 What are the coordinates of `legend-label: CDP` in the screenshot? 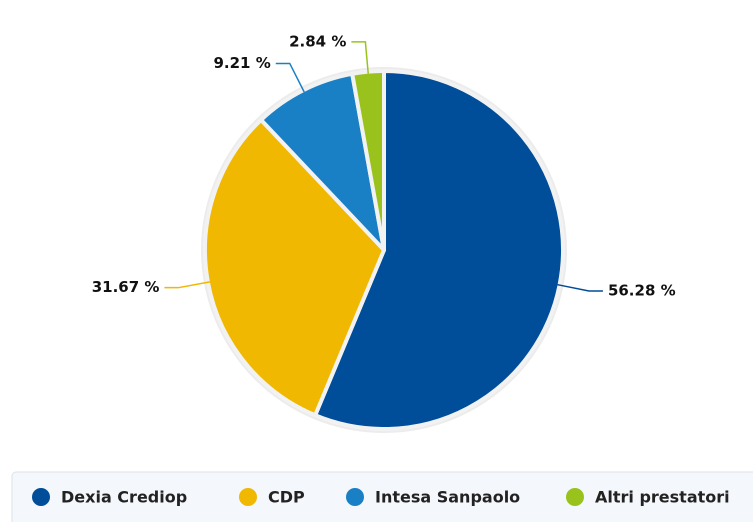 It's located at (286, 497).